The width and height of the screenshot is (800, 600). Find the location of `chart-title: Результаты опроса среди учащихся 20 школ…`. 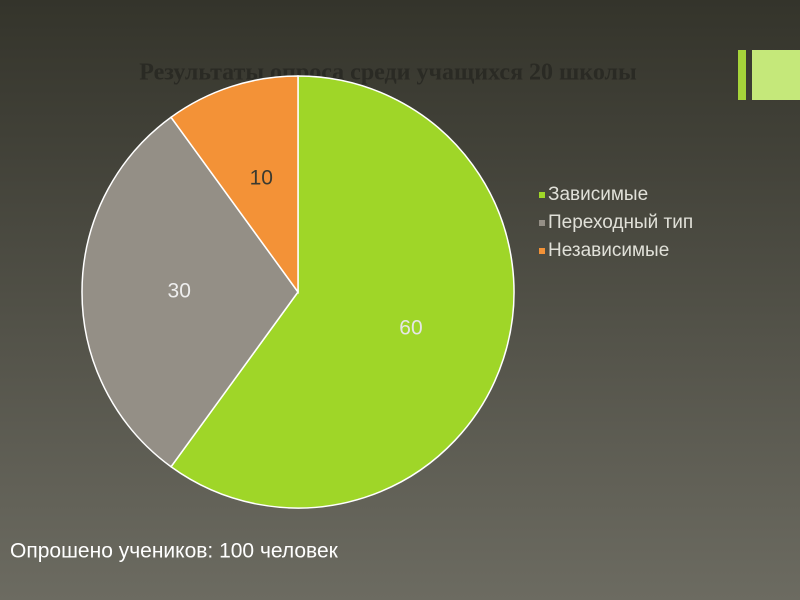

chart-title: Результаты опроса среди учащихся 20 школ… is located at coordinates (388, 73).